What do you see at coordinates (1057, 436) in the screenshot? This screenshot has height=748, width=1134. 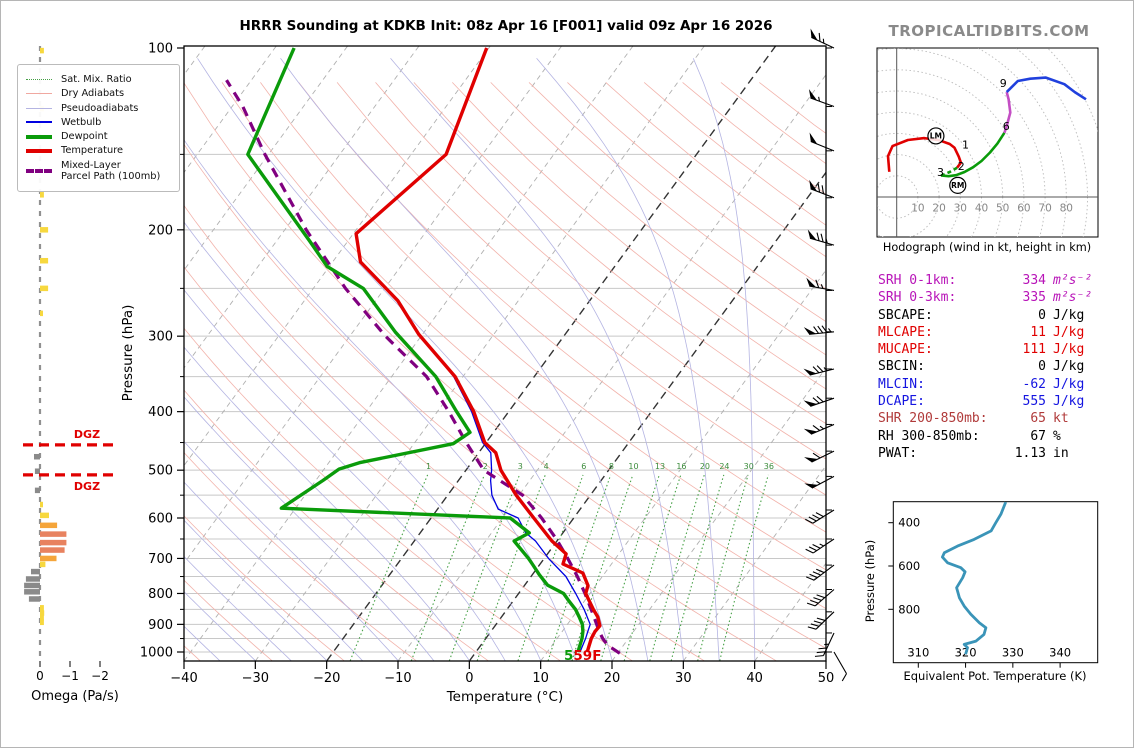 I see `stat-cell: %` at bounding box center [1057, 436].